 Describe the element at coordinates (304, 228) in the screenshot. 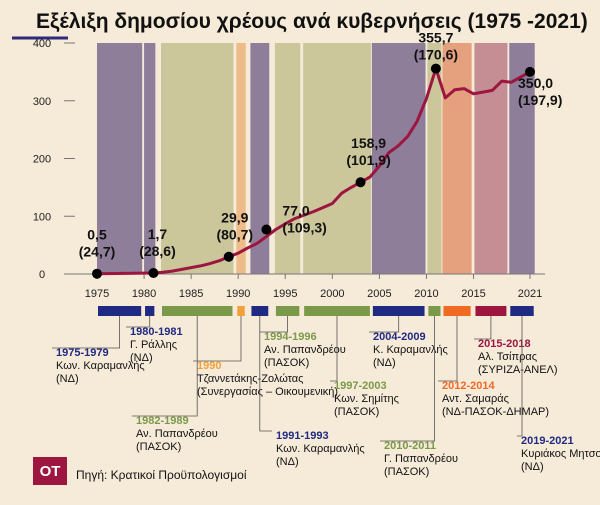

I see `data-label-secondary: (109,3)` at that location.